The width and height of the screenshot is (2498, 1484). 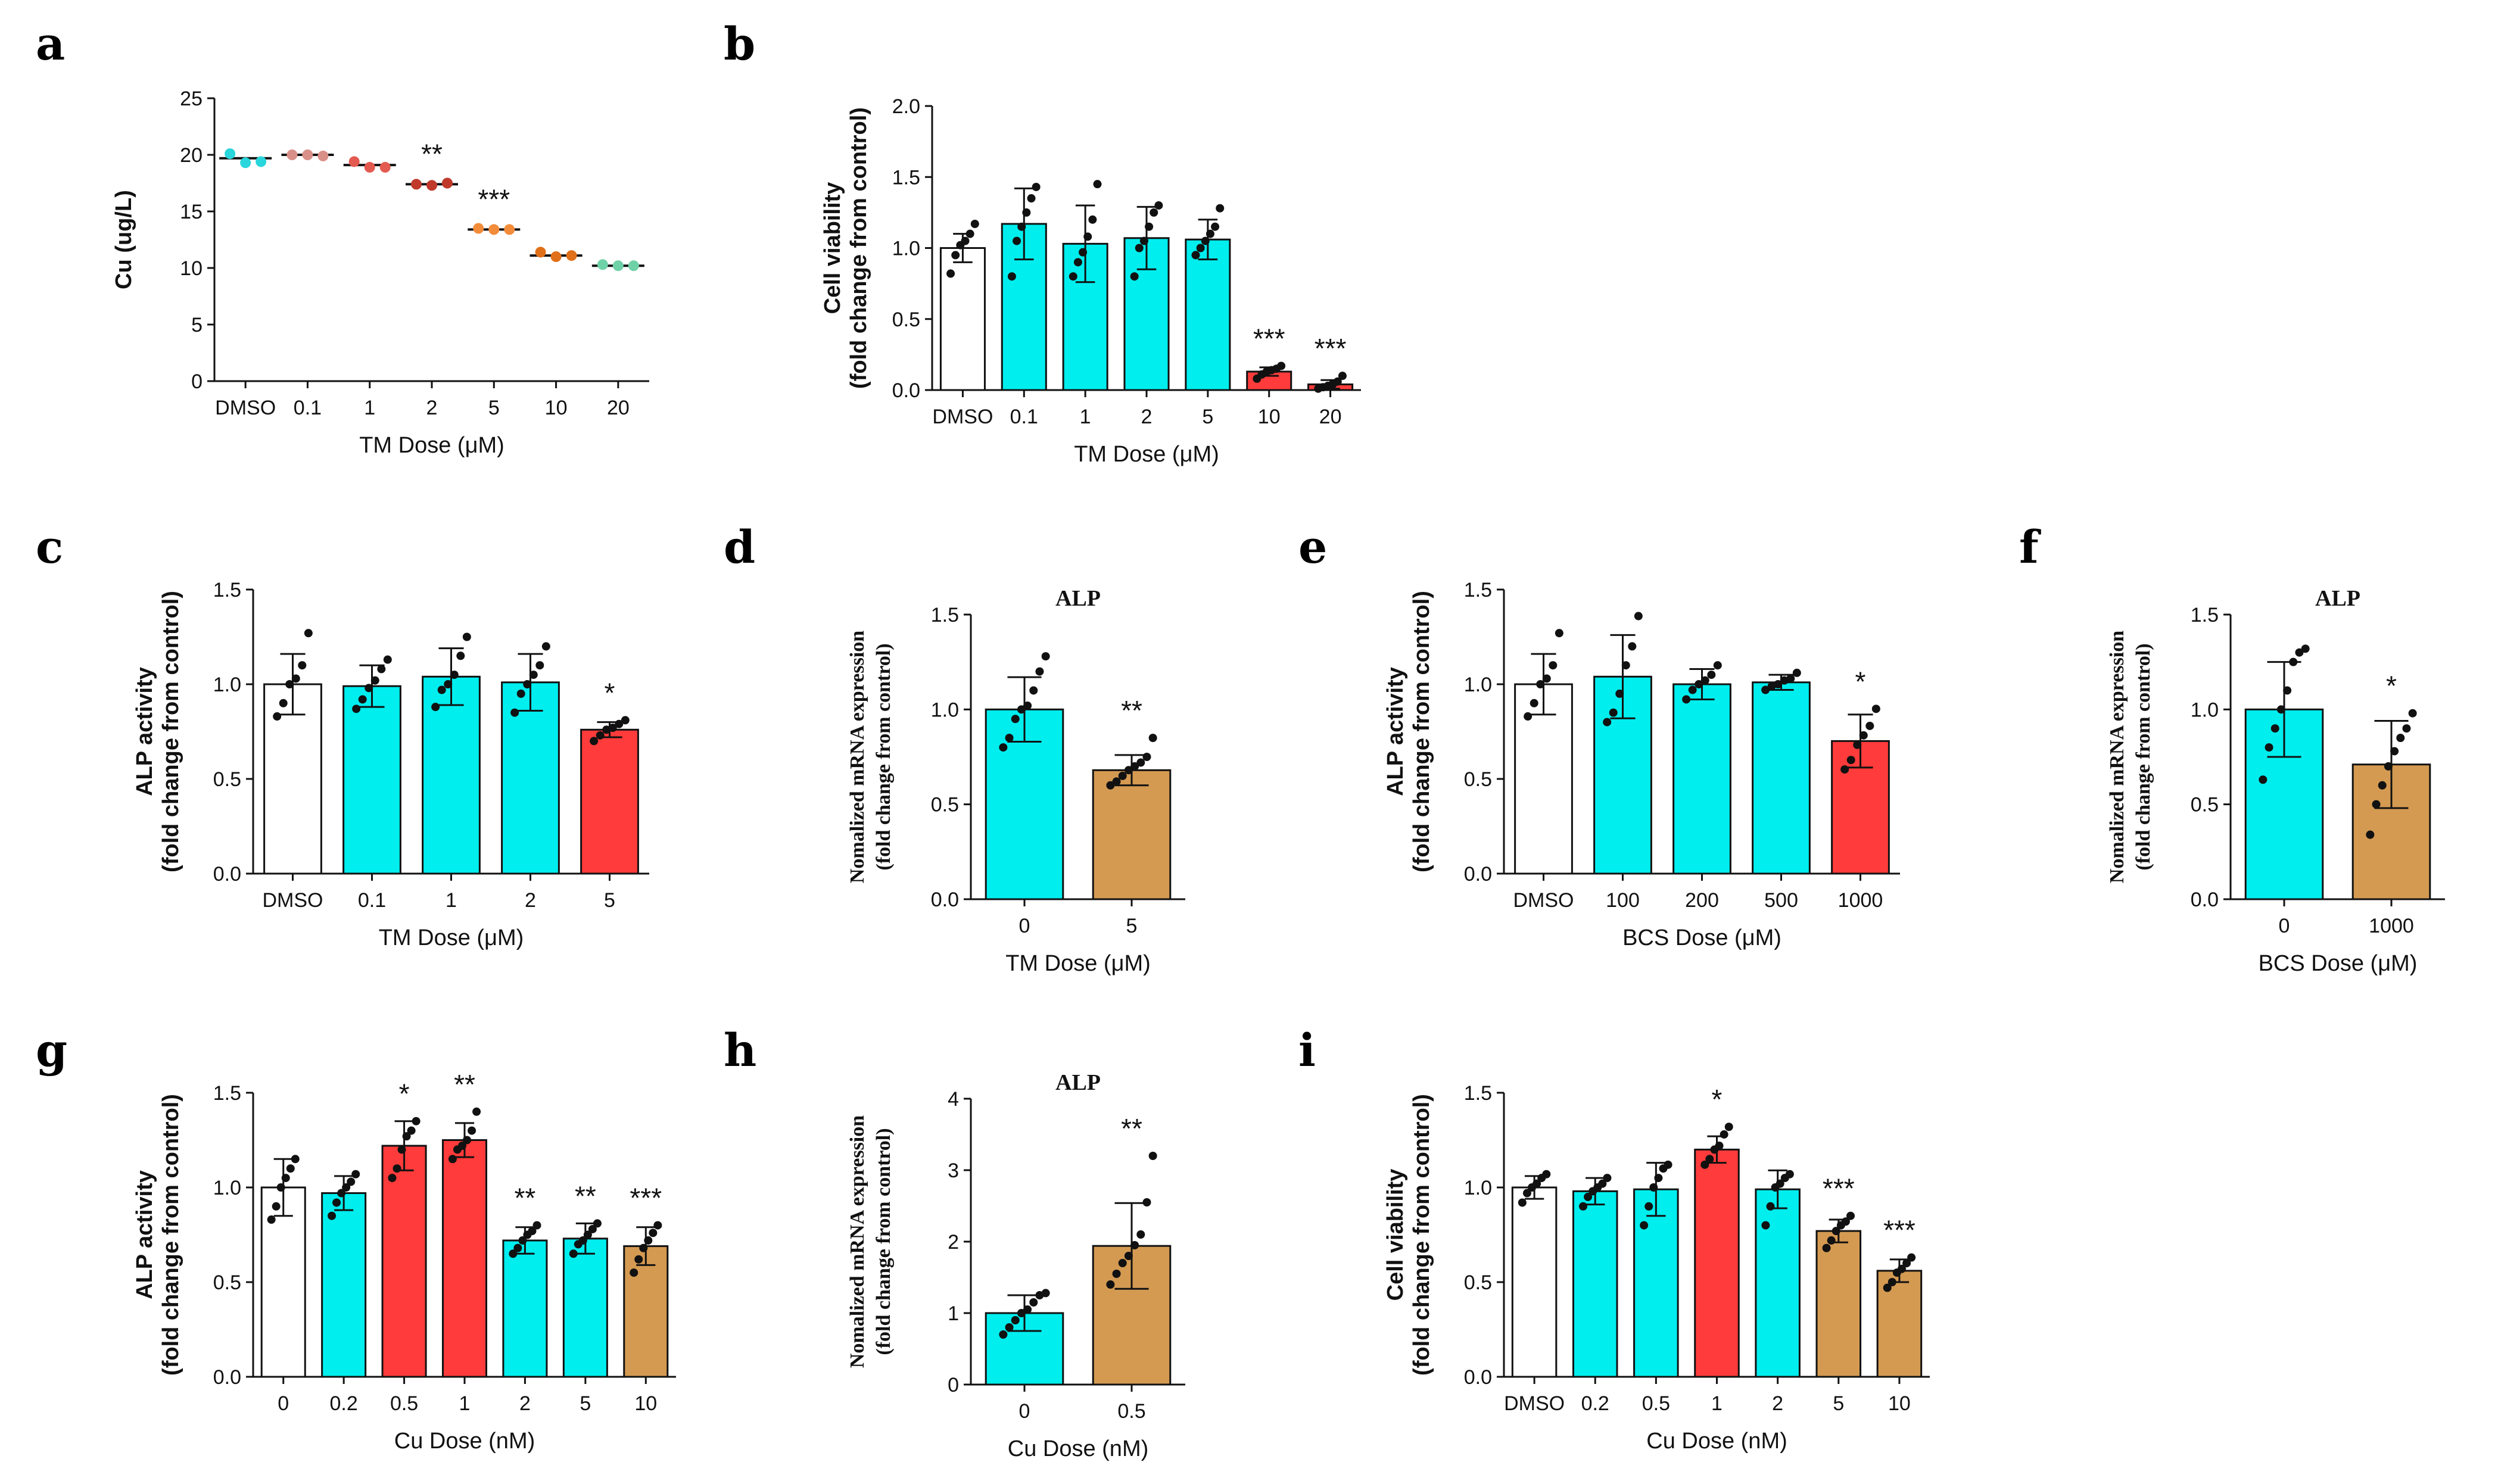 I want to click on x-tick-label: 100, so click(x=1623, y=901).